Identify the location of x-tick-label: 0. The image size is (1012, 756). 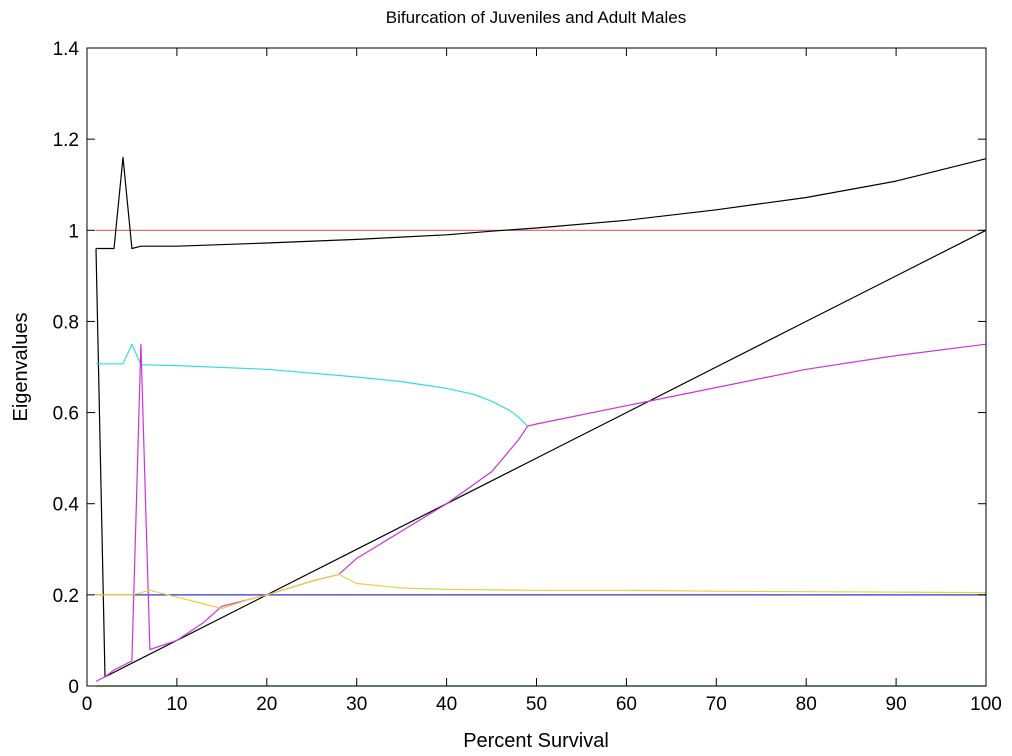
(87, 704).